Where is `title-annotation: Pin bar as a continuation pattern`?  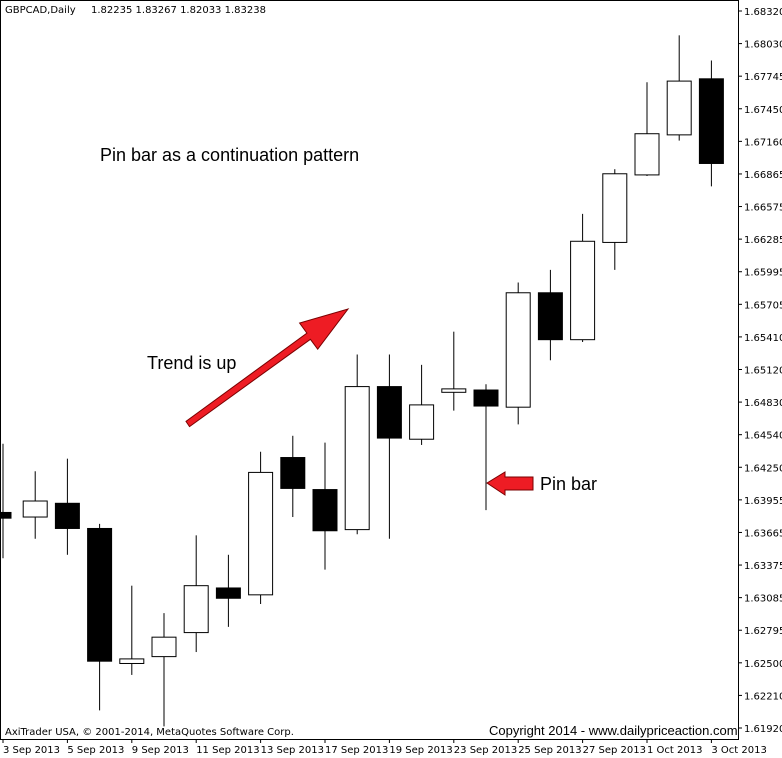 title-annotation: Pin bar as a continuation pattern is located at coordinates (229, 155).